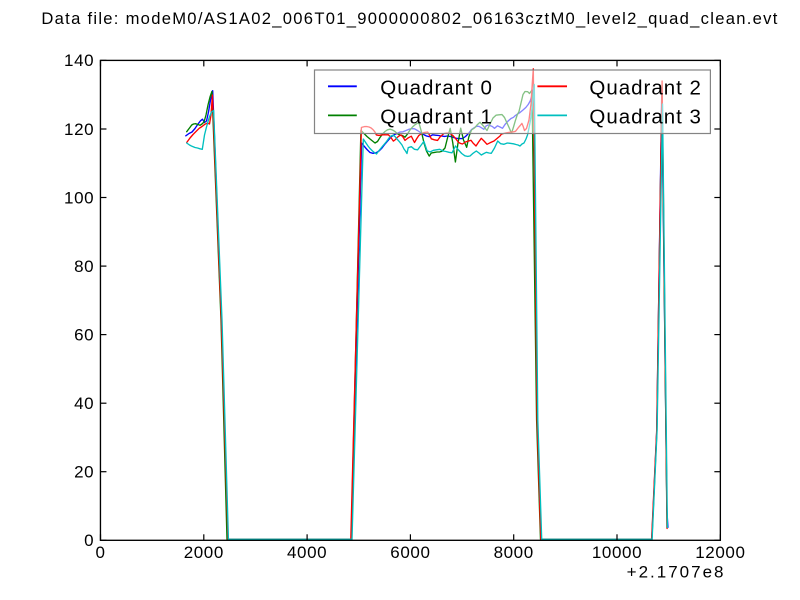 This screenshot has width=800, height=600. What do you see at coordinates (79, 129) in the screenshot?
I see `svg-text: 120` at bounding box center [79, 129].